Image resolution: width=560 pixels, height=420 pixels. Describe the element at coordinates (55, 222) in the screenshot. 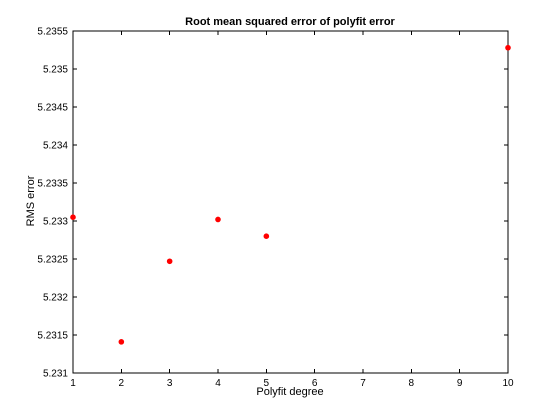

I see `y-tick-label: 5.233` at that location.